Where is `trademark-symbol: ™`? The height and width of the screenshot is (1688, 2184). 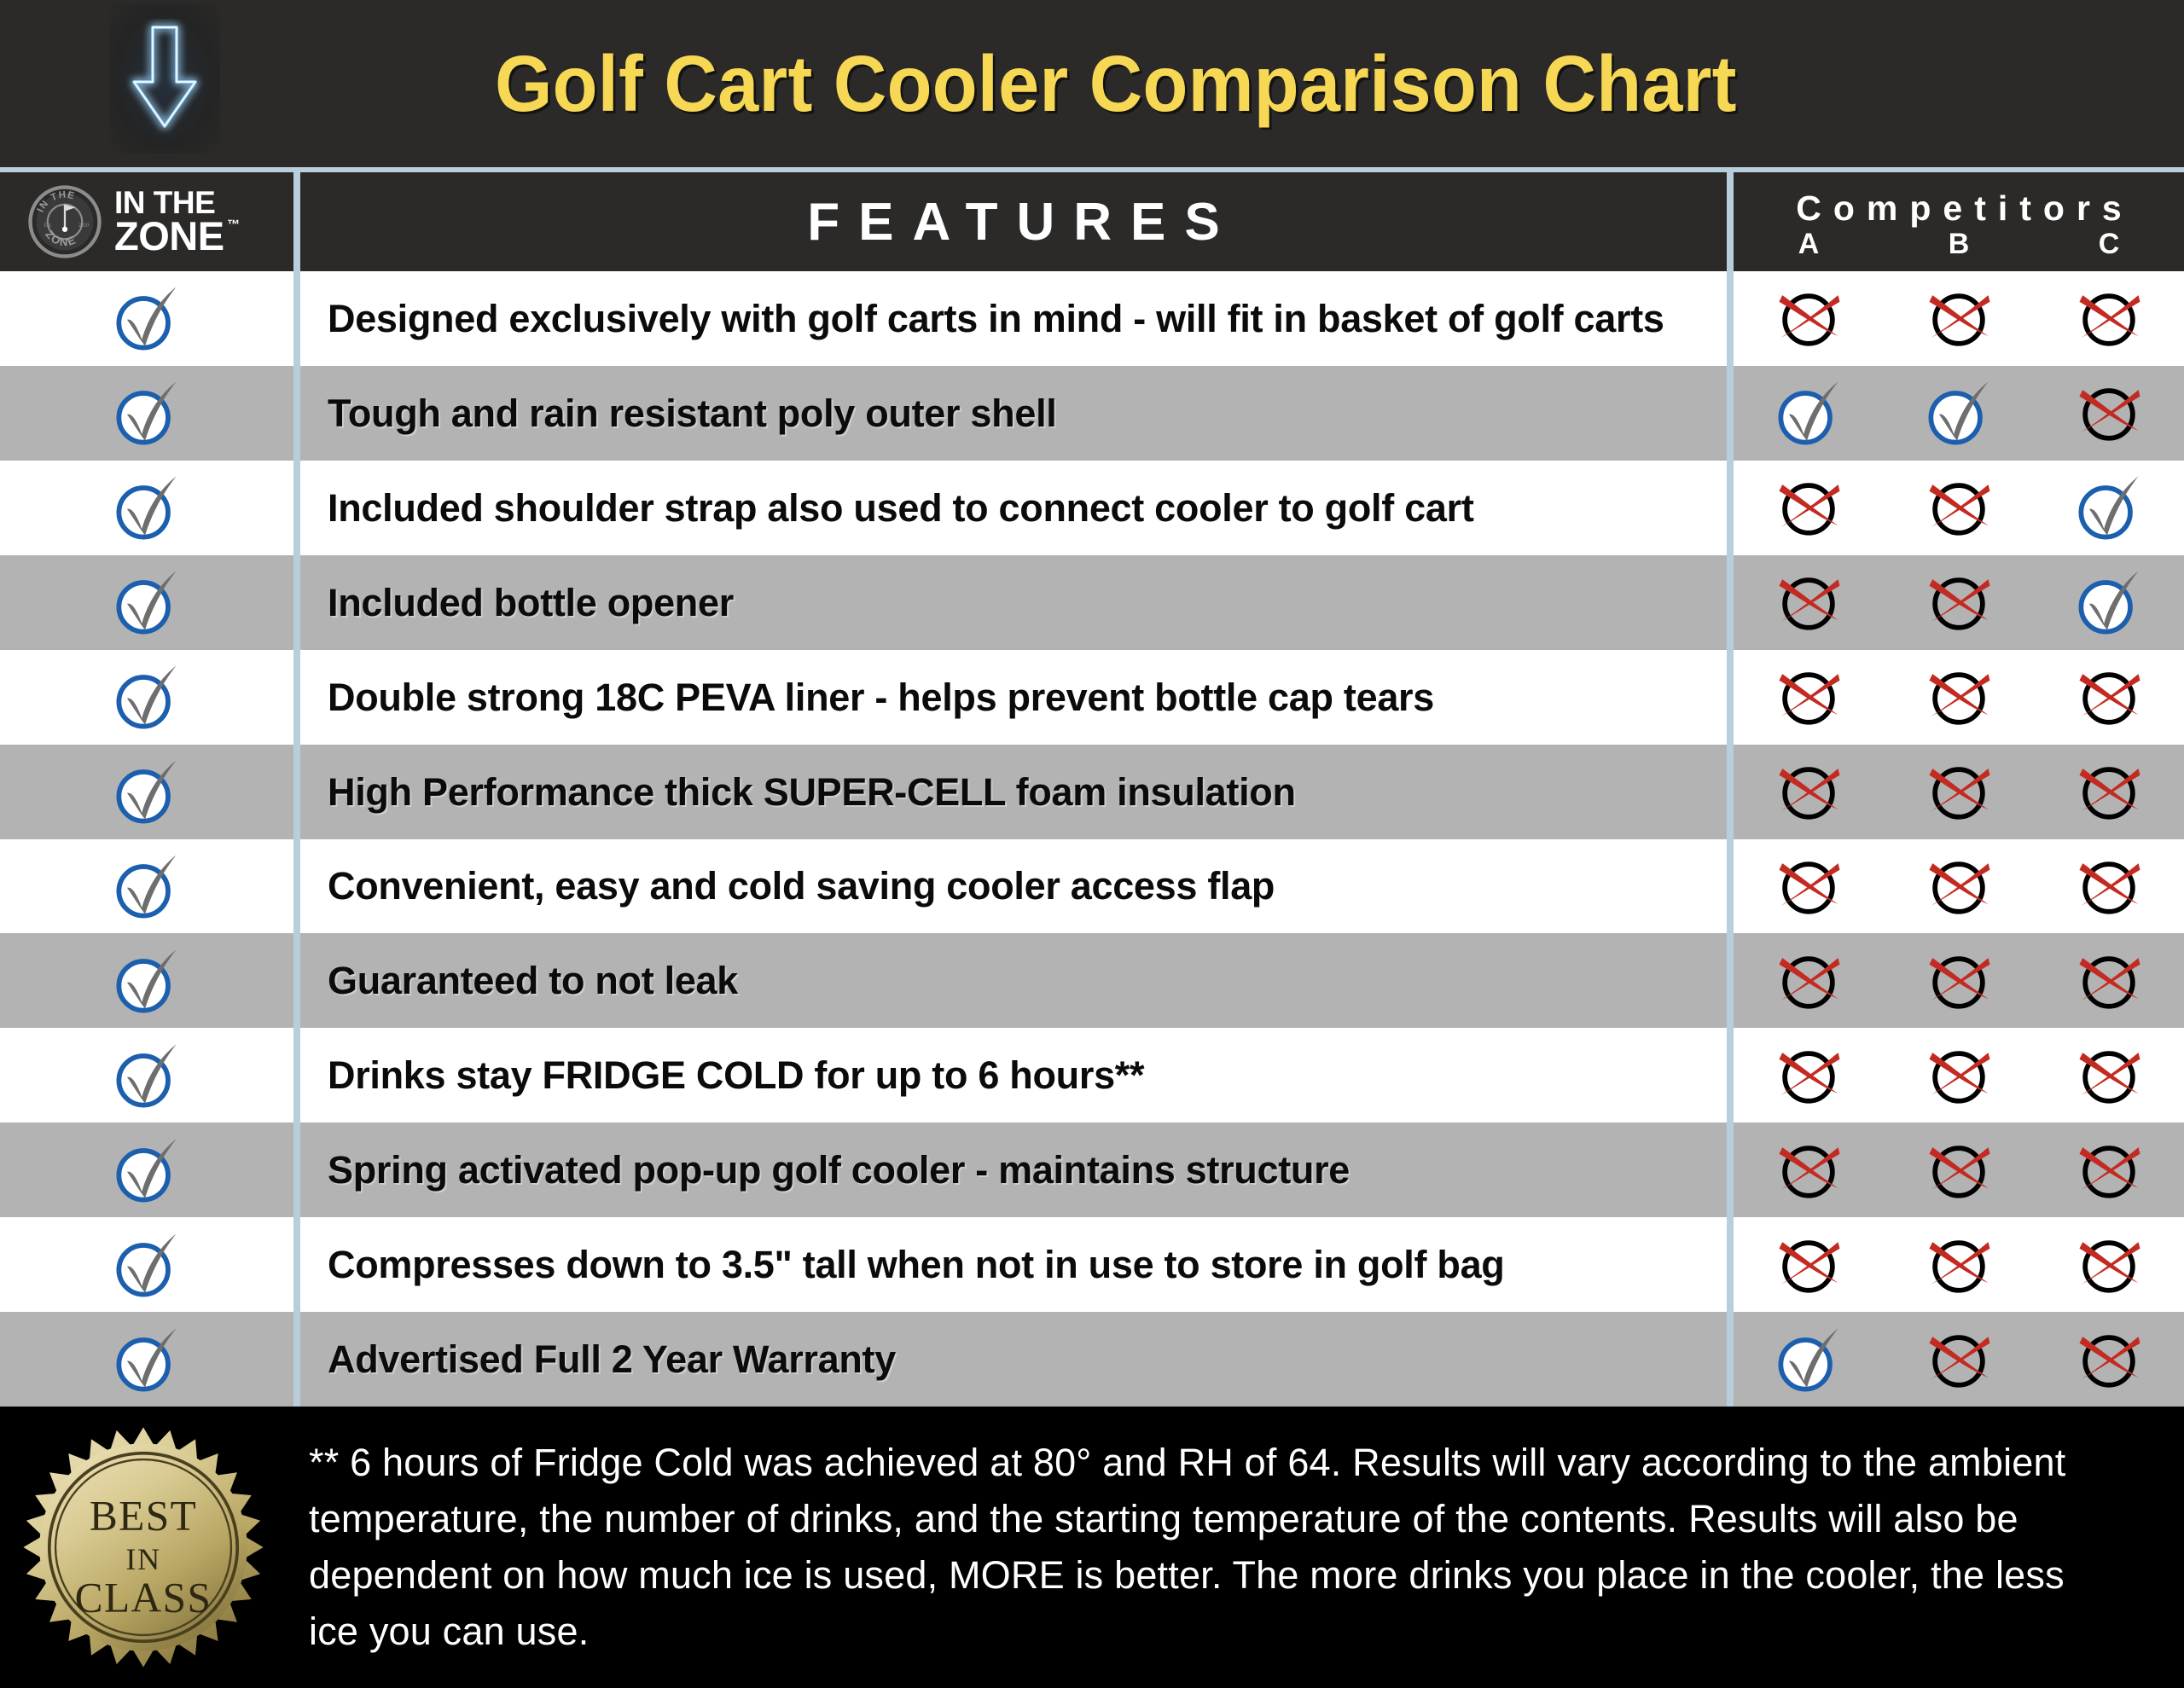
trademark-symbol: ™ is located at coordinates (233, 225).